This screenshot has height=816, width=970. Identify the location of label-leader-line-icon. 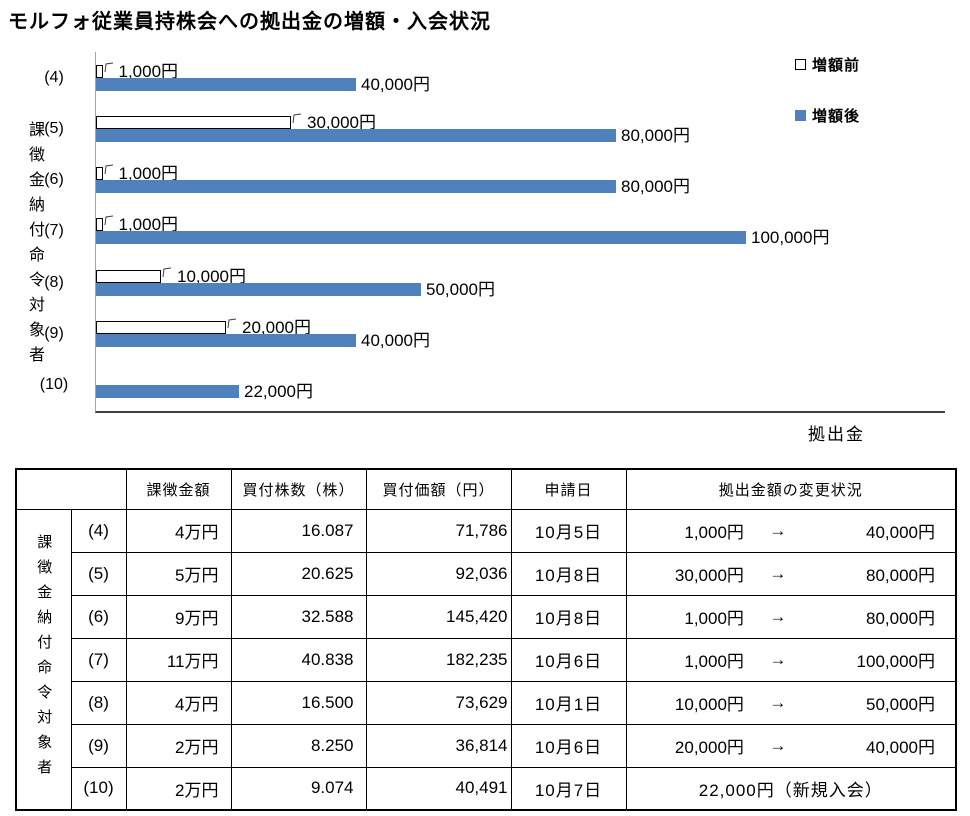
(297, 119).